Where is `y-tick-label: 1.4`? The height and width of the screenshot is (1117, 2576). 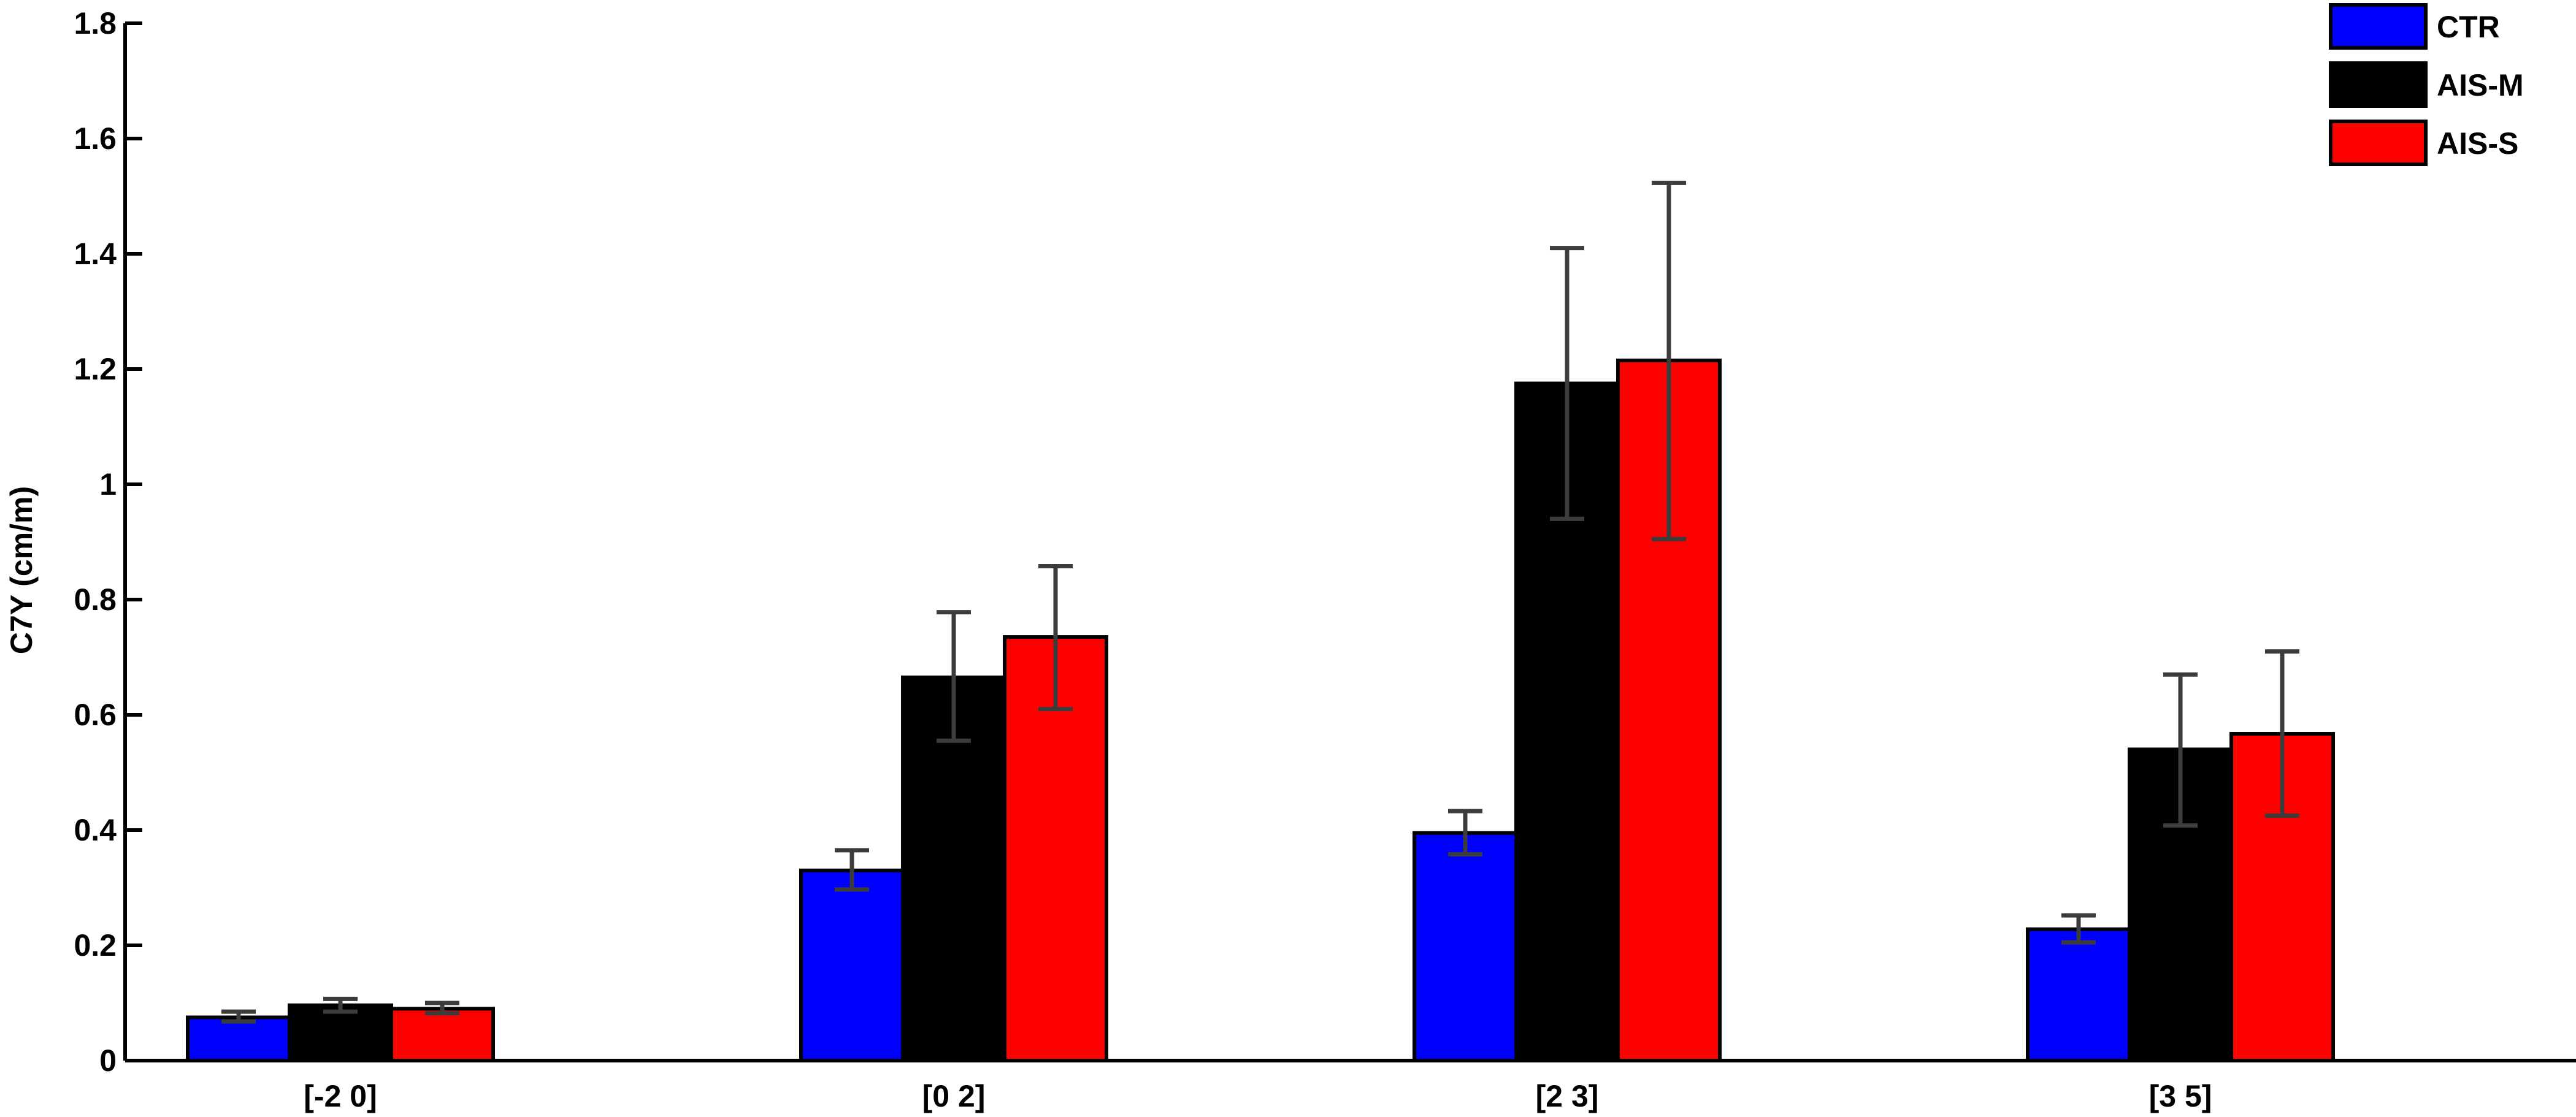
y-tick-label: 1.4 is located at coordinates (95, 254).